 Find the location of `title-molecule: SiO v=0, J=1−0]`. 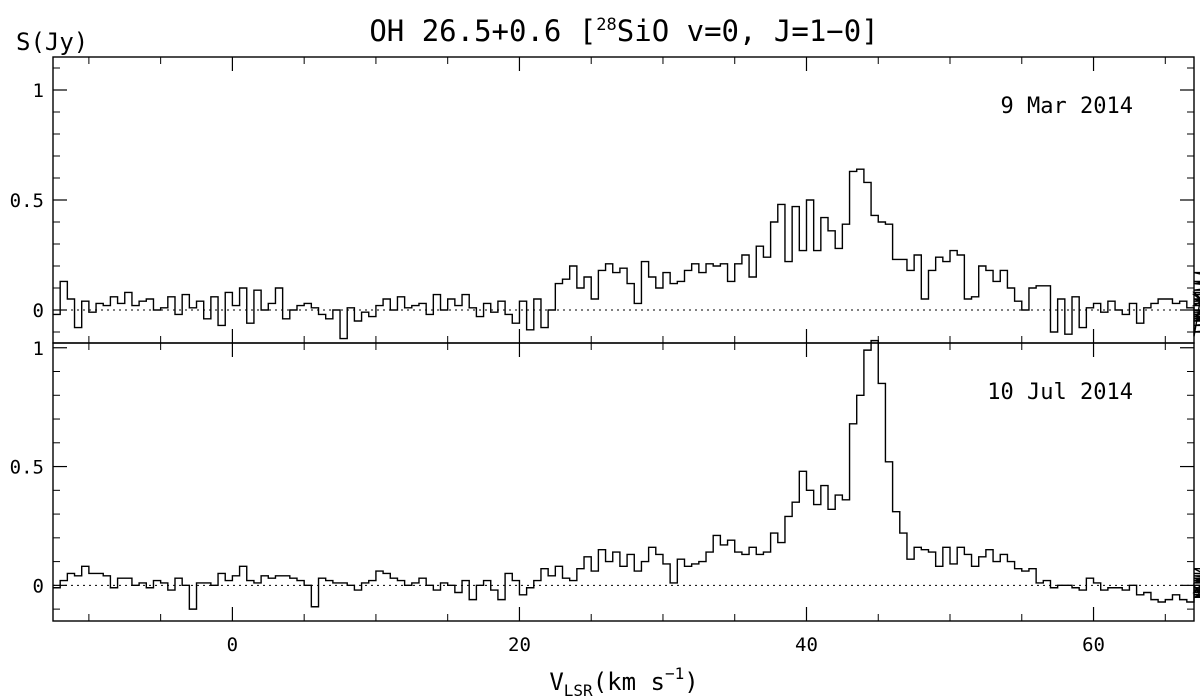

title-molecule: SiO v=0, J=1−0] is located at coordinates (748, 31).